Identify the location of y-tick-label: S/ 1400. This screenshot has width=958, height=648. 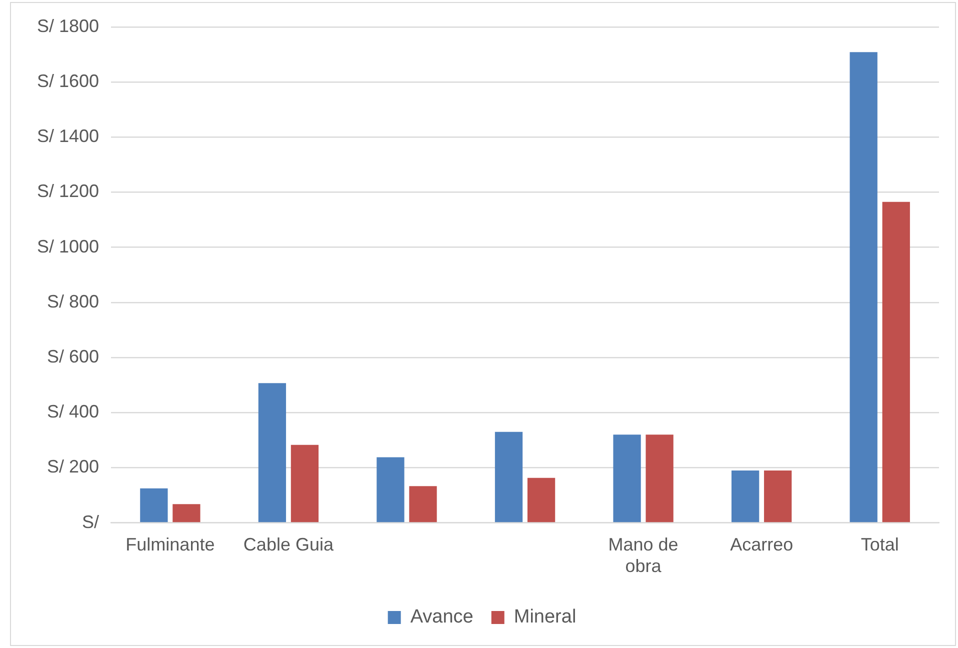
(68, 136).